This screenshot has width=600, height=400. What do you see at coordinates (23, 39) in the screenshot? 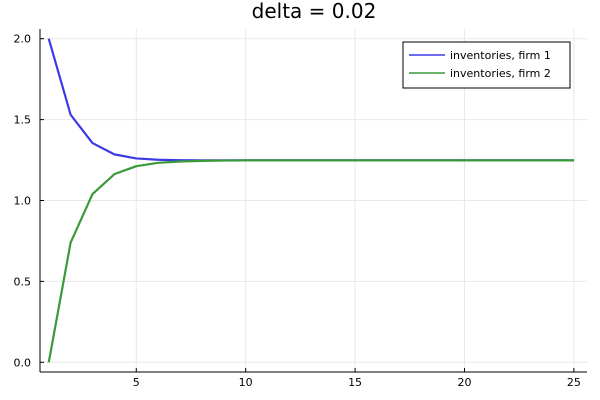
I see `y-tick-label: 2.0` at bounding box center [23, 39].